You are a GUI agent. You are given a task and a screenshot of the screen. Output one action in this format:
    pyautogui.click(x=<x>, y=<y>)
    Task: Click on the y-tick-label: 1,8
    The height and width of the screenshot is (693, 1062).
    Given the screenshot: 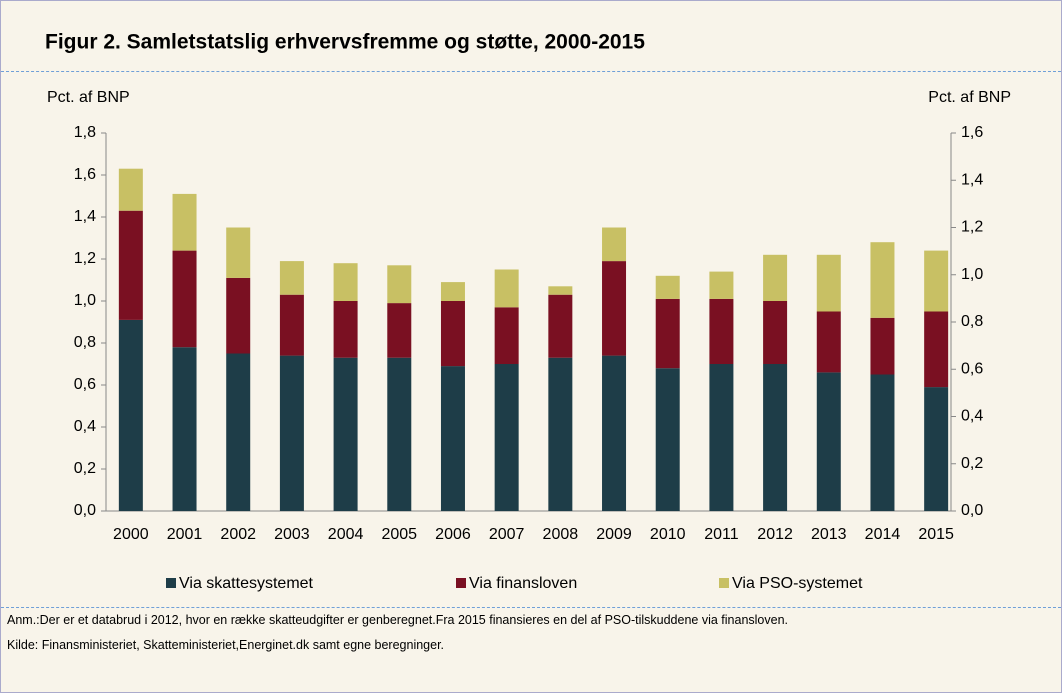 What is the action you would take?
    pyautogui.click(x=85, y=132)
    